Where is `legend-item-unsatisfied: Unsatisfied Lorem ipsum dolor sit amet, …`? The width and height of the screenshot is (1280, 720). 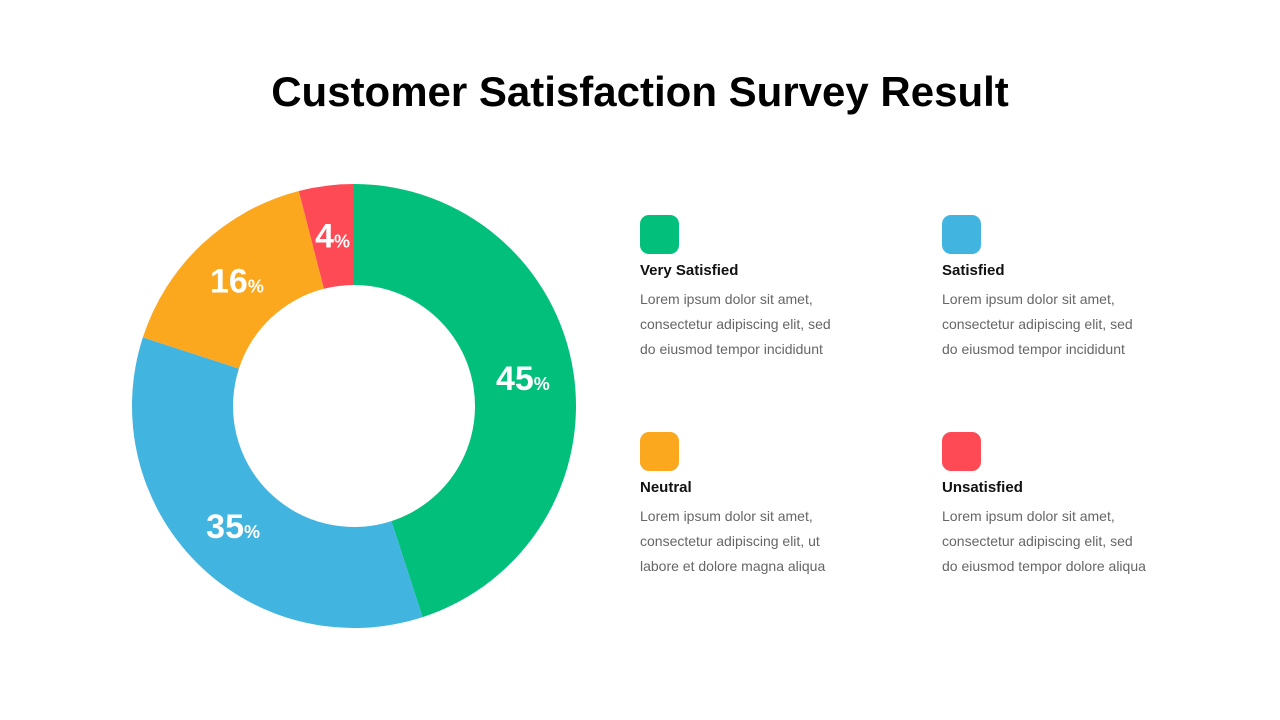
legend-item-unsatisfied: Unsatisfied Lorem ipsum dolor sit amet, … is located at coordinates (1072, 505).